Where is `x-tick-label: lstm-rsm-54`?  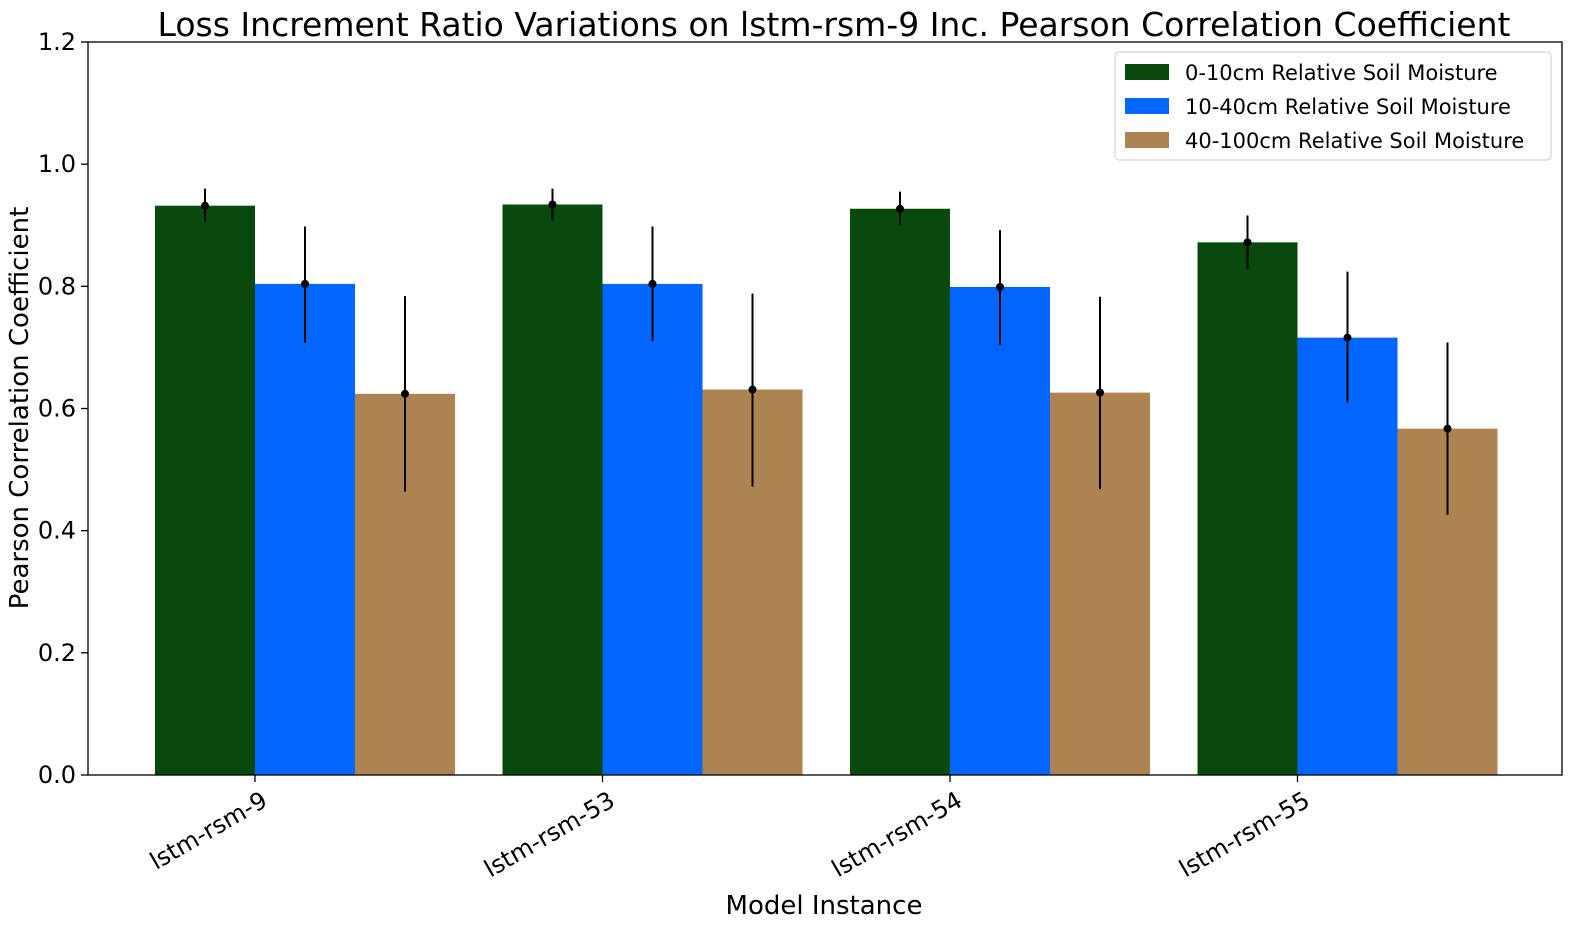 x-tick-label: lstm-rsm-54 is located at coordinates (897, 834).